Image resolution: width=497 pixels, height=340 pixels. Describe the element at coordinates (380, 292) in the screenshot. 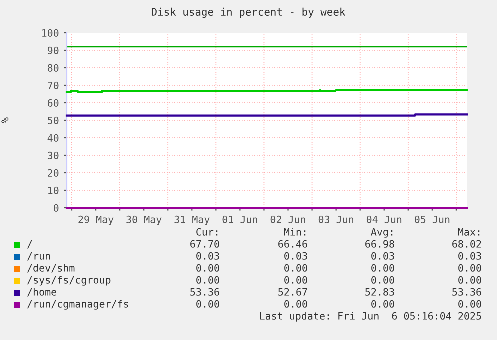

I see `text: 52.83` at that location.